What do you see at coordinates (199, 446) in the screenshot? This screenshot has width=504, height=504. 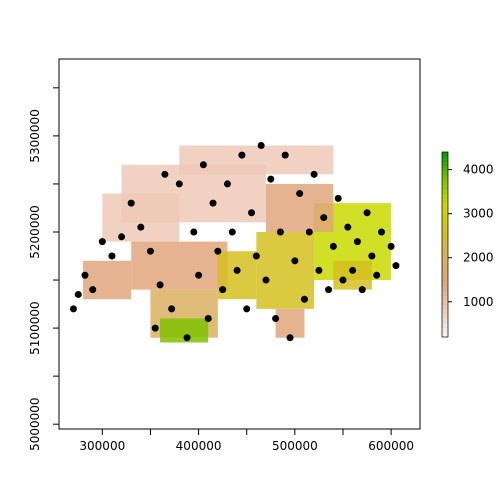 I see `x-tick-label: 400000` at bounding box center [199, 446].